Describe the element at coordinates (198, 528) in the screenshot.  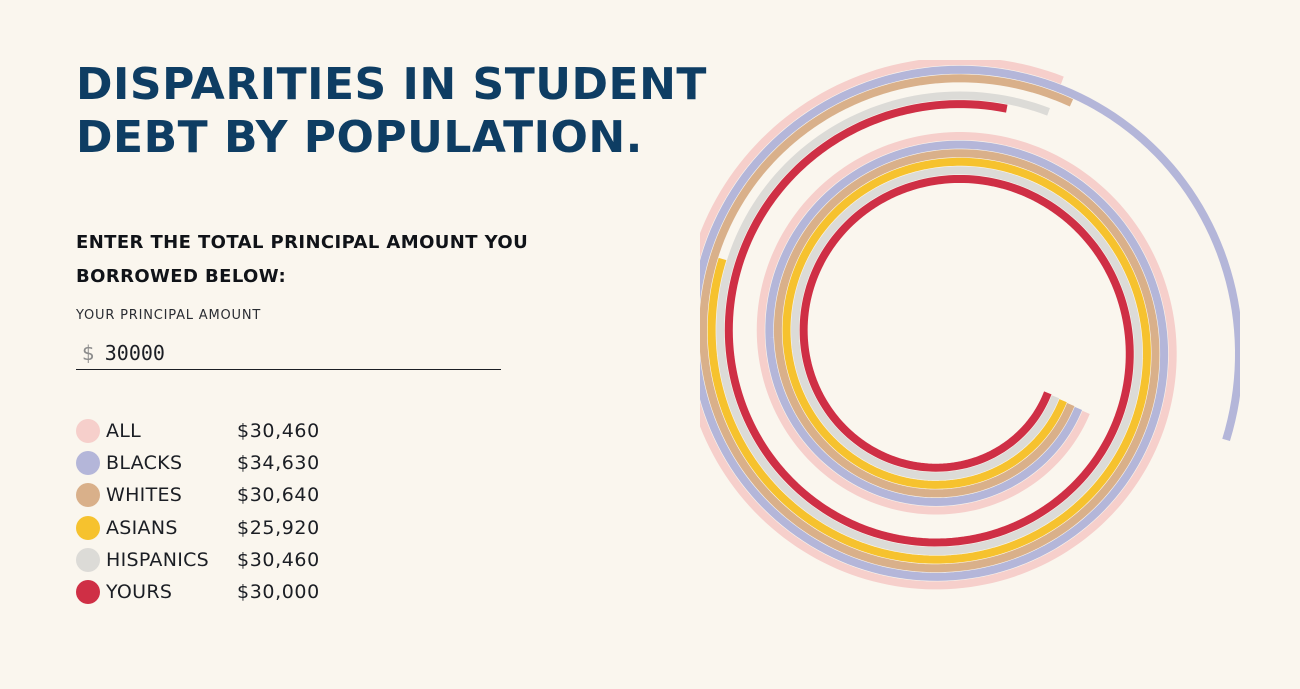
I see `legend-item-asians: ASIANS $25,920` at that location.